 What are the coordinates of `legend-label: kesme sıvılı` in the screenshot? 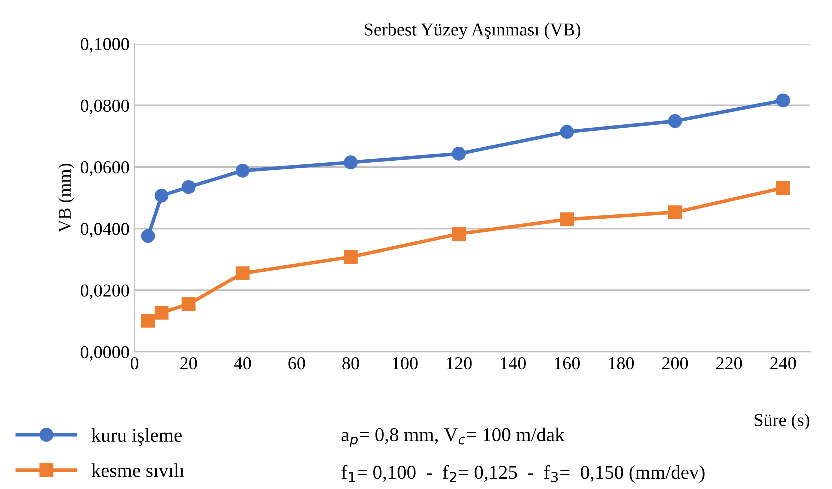 It's located at (138, 471).